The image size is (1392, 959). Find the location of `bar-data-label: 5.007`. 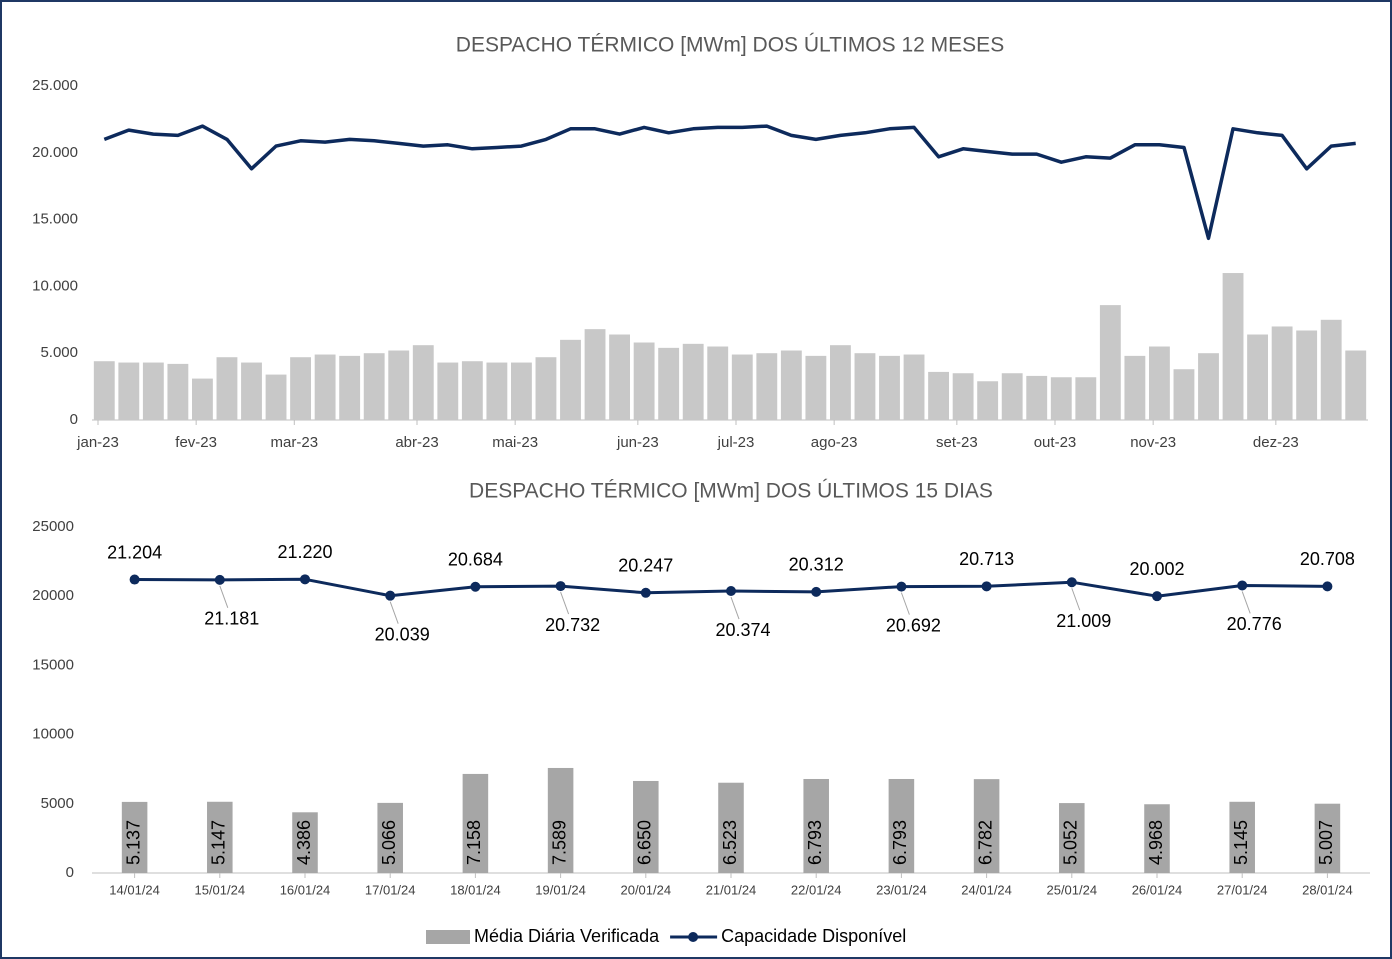

bar-data-label: 5.007 is located at coordinates (1326, 842).